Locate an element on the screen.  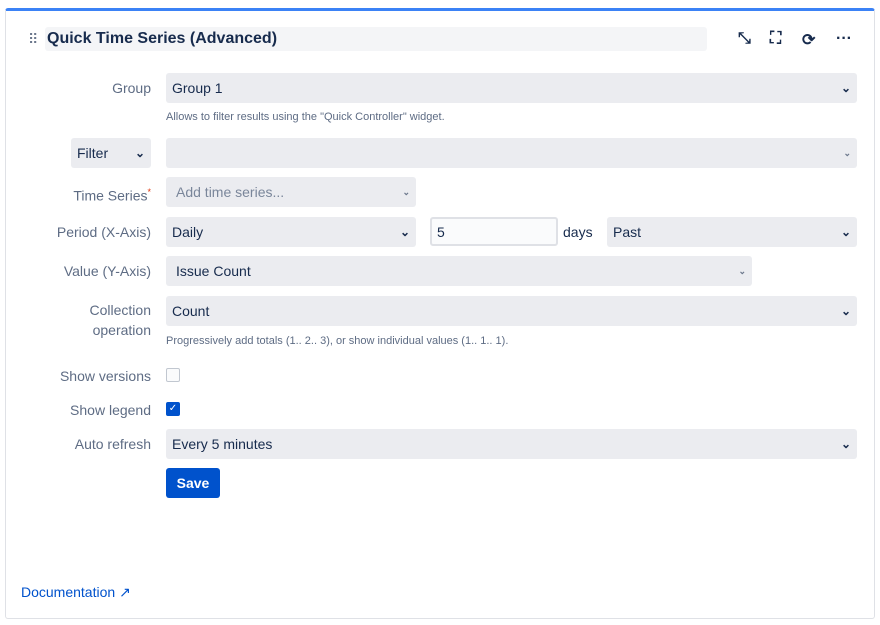
direction-value: Past is located at coordinates (627, 232).